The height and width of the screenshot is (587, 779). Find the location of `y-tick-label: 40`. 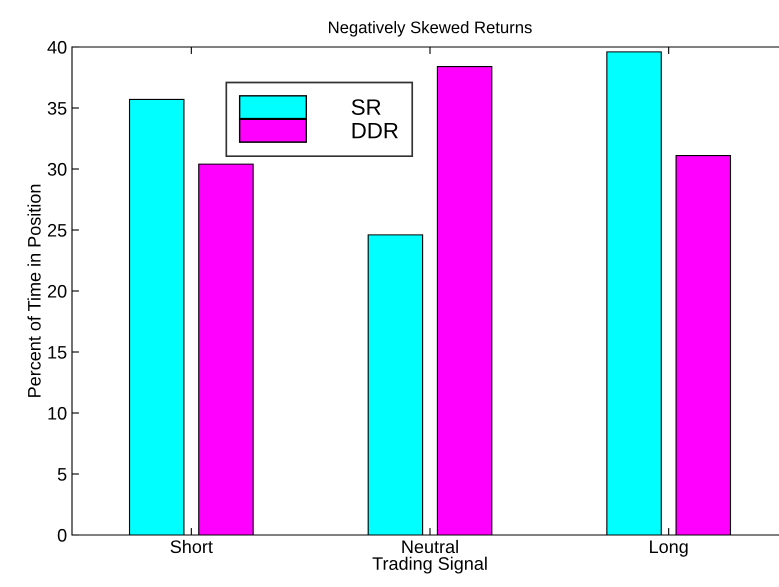

y-tick-label: 40 is located at coordinates (56, 47).